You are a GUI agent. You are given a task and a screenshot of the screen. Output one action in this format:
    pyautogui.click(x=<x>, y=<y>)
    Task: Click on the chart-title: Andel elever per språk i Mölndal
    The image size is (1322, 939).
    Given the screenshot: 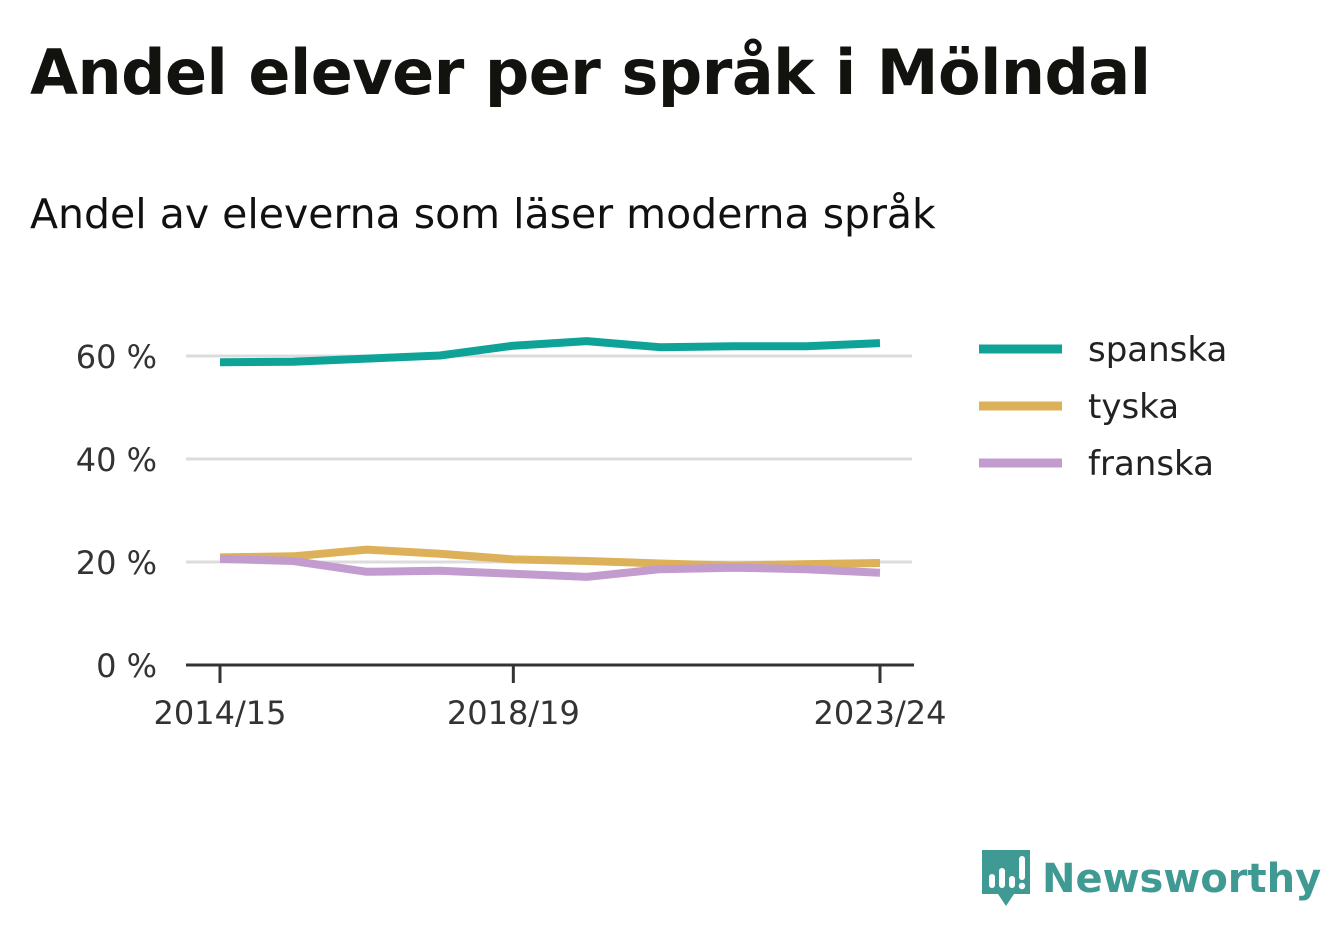 What is the action you would take?
    pyautogui.click(x=590, y=72)
    